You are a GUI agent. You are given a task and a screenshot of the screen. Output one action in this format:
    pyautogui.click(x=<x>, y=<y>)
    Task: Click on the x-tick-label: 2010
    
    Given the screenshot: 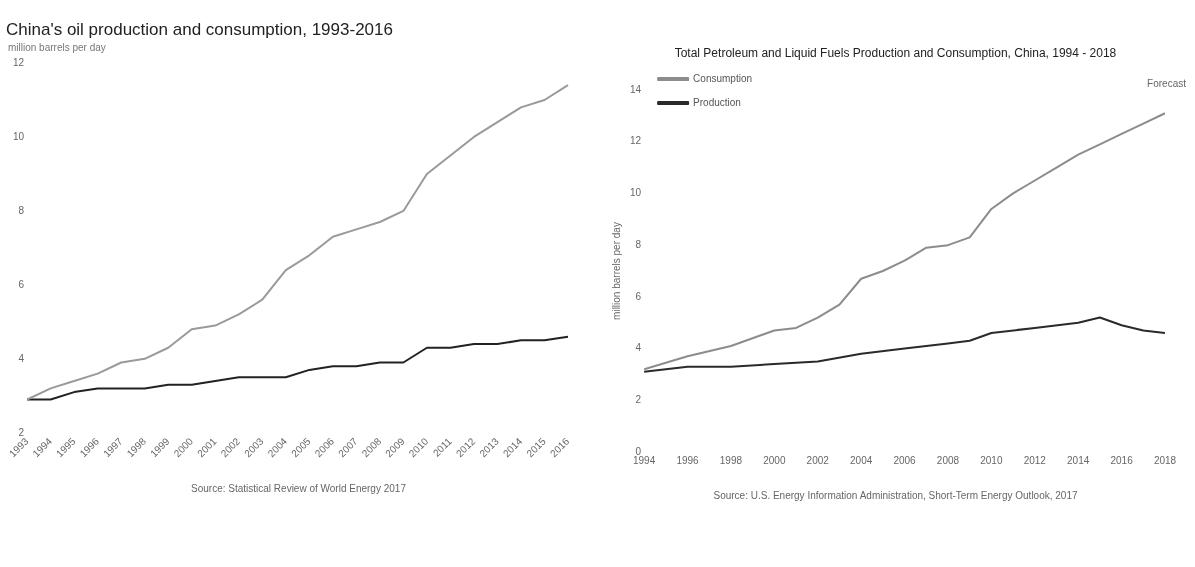 What is the action you would take?
    pyautogui.click(x=991, y=460)
    